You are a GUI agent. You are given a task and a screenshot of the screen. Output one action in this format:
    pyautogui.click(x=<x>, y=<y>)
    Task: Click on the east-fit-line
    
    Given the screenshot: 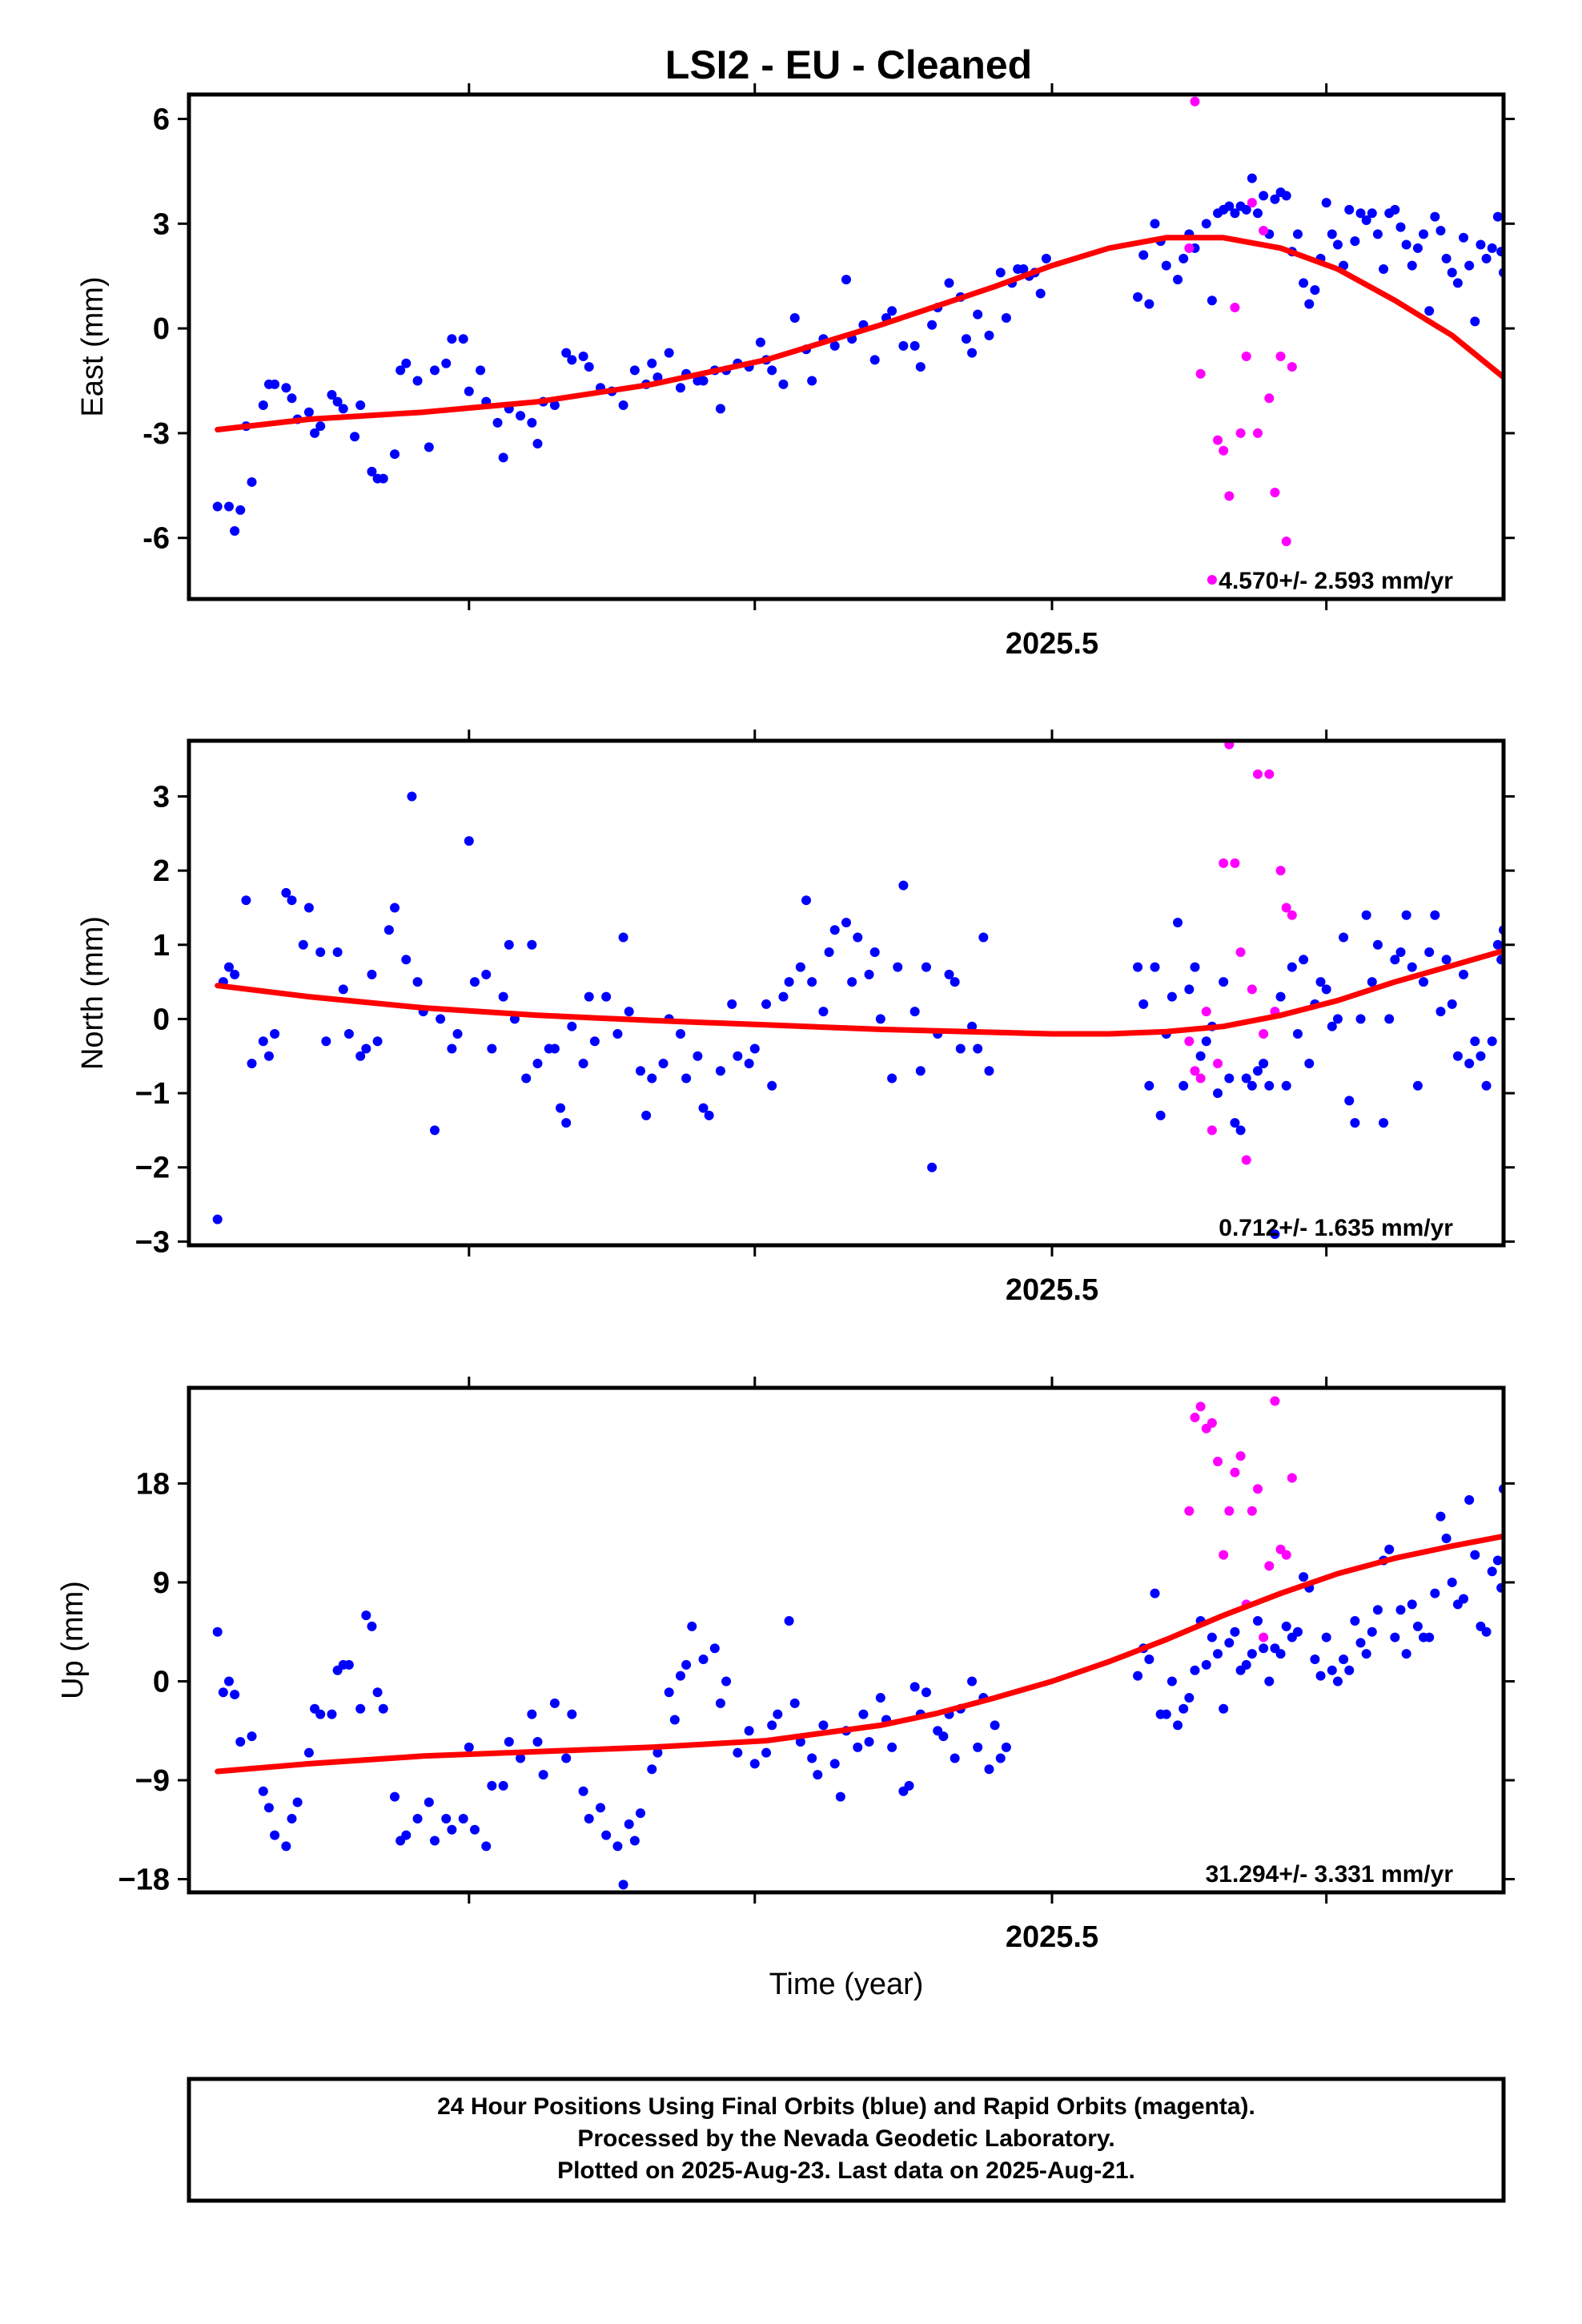 What is the action you would take?
    pyautogui.click(x=859, y=333)
    